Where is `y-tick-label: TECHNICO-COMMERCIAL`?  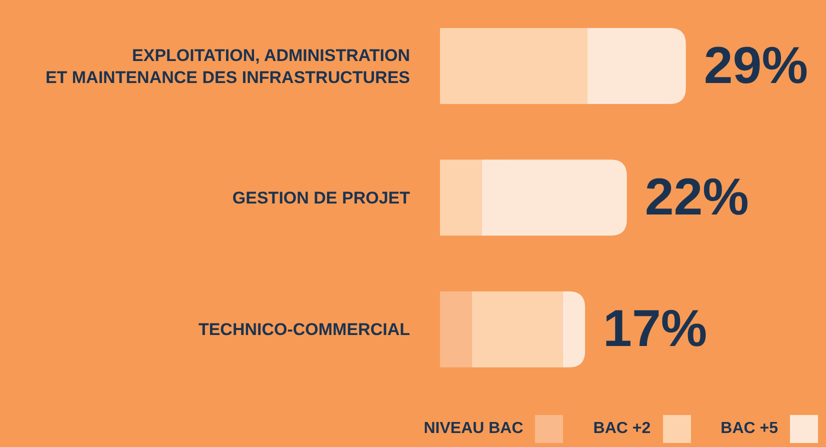 y-tick-label: TECHNICO-COMMERCIAL is located at coordinates (304, 329).